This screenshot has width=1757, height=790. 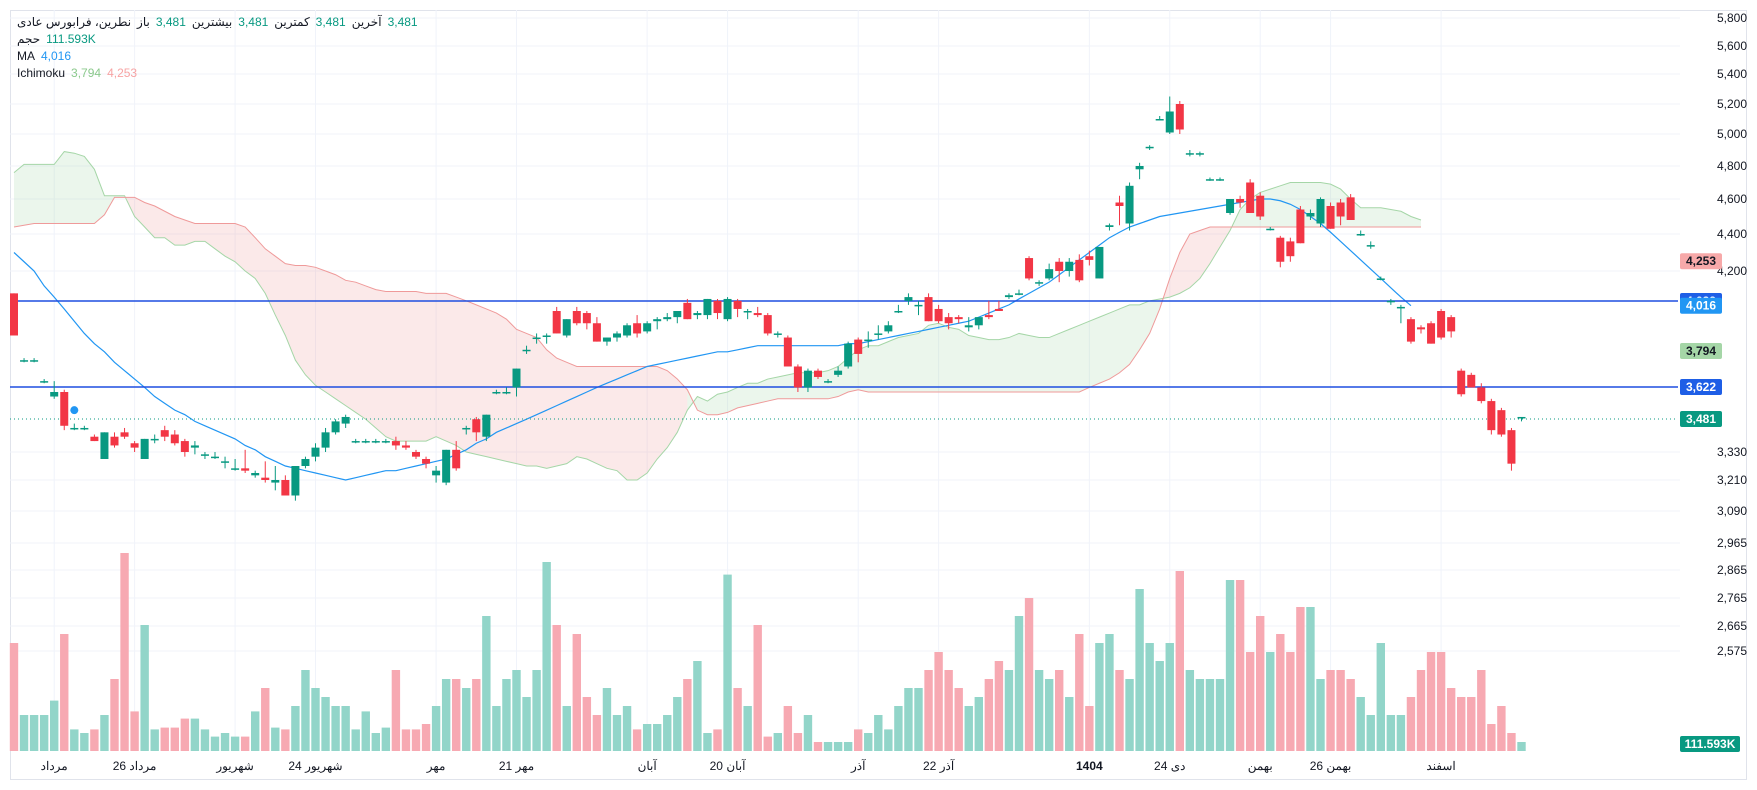 I want to click on x-tick-label-2: شهریور, so click(x=234, y=766).